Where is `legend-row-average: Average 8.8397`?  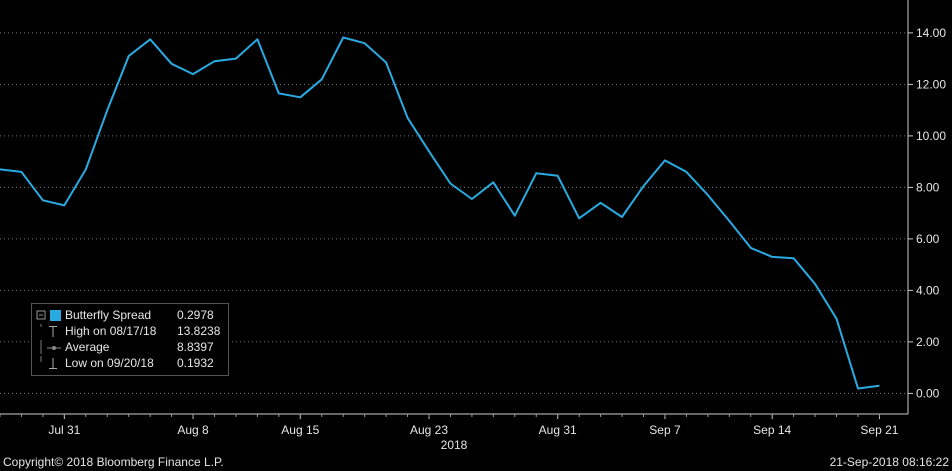
legend-row-average: Average 8.8397 is located at coordinates (130, 347).